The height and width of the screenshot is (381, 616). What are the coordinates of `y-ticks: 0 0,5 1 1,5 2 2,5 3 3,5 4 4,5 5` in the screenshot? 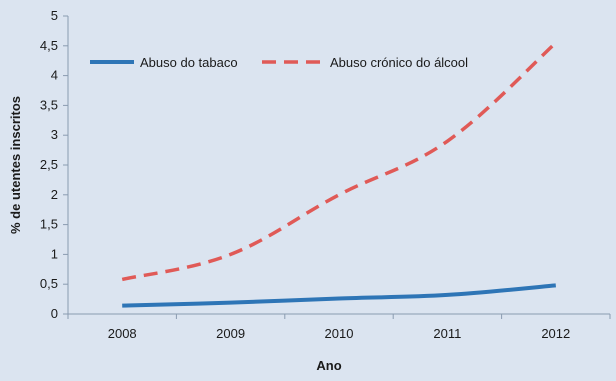 It's located at (54, 164).